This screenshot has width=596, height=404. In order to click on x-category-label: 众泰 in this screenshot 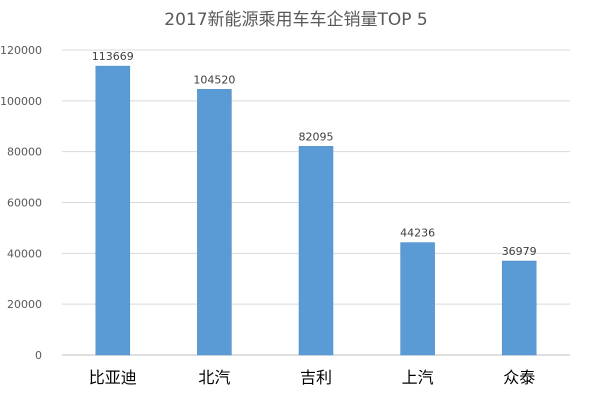, I will do `click(519, 377)`.